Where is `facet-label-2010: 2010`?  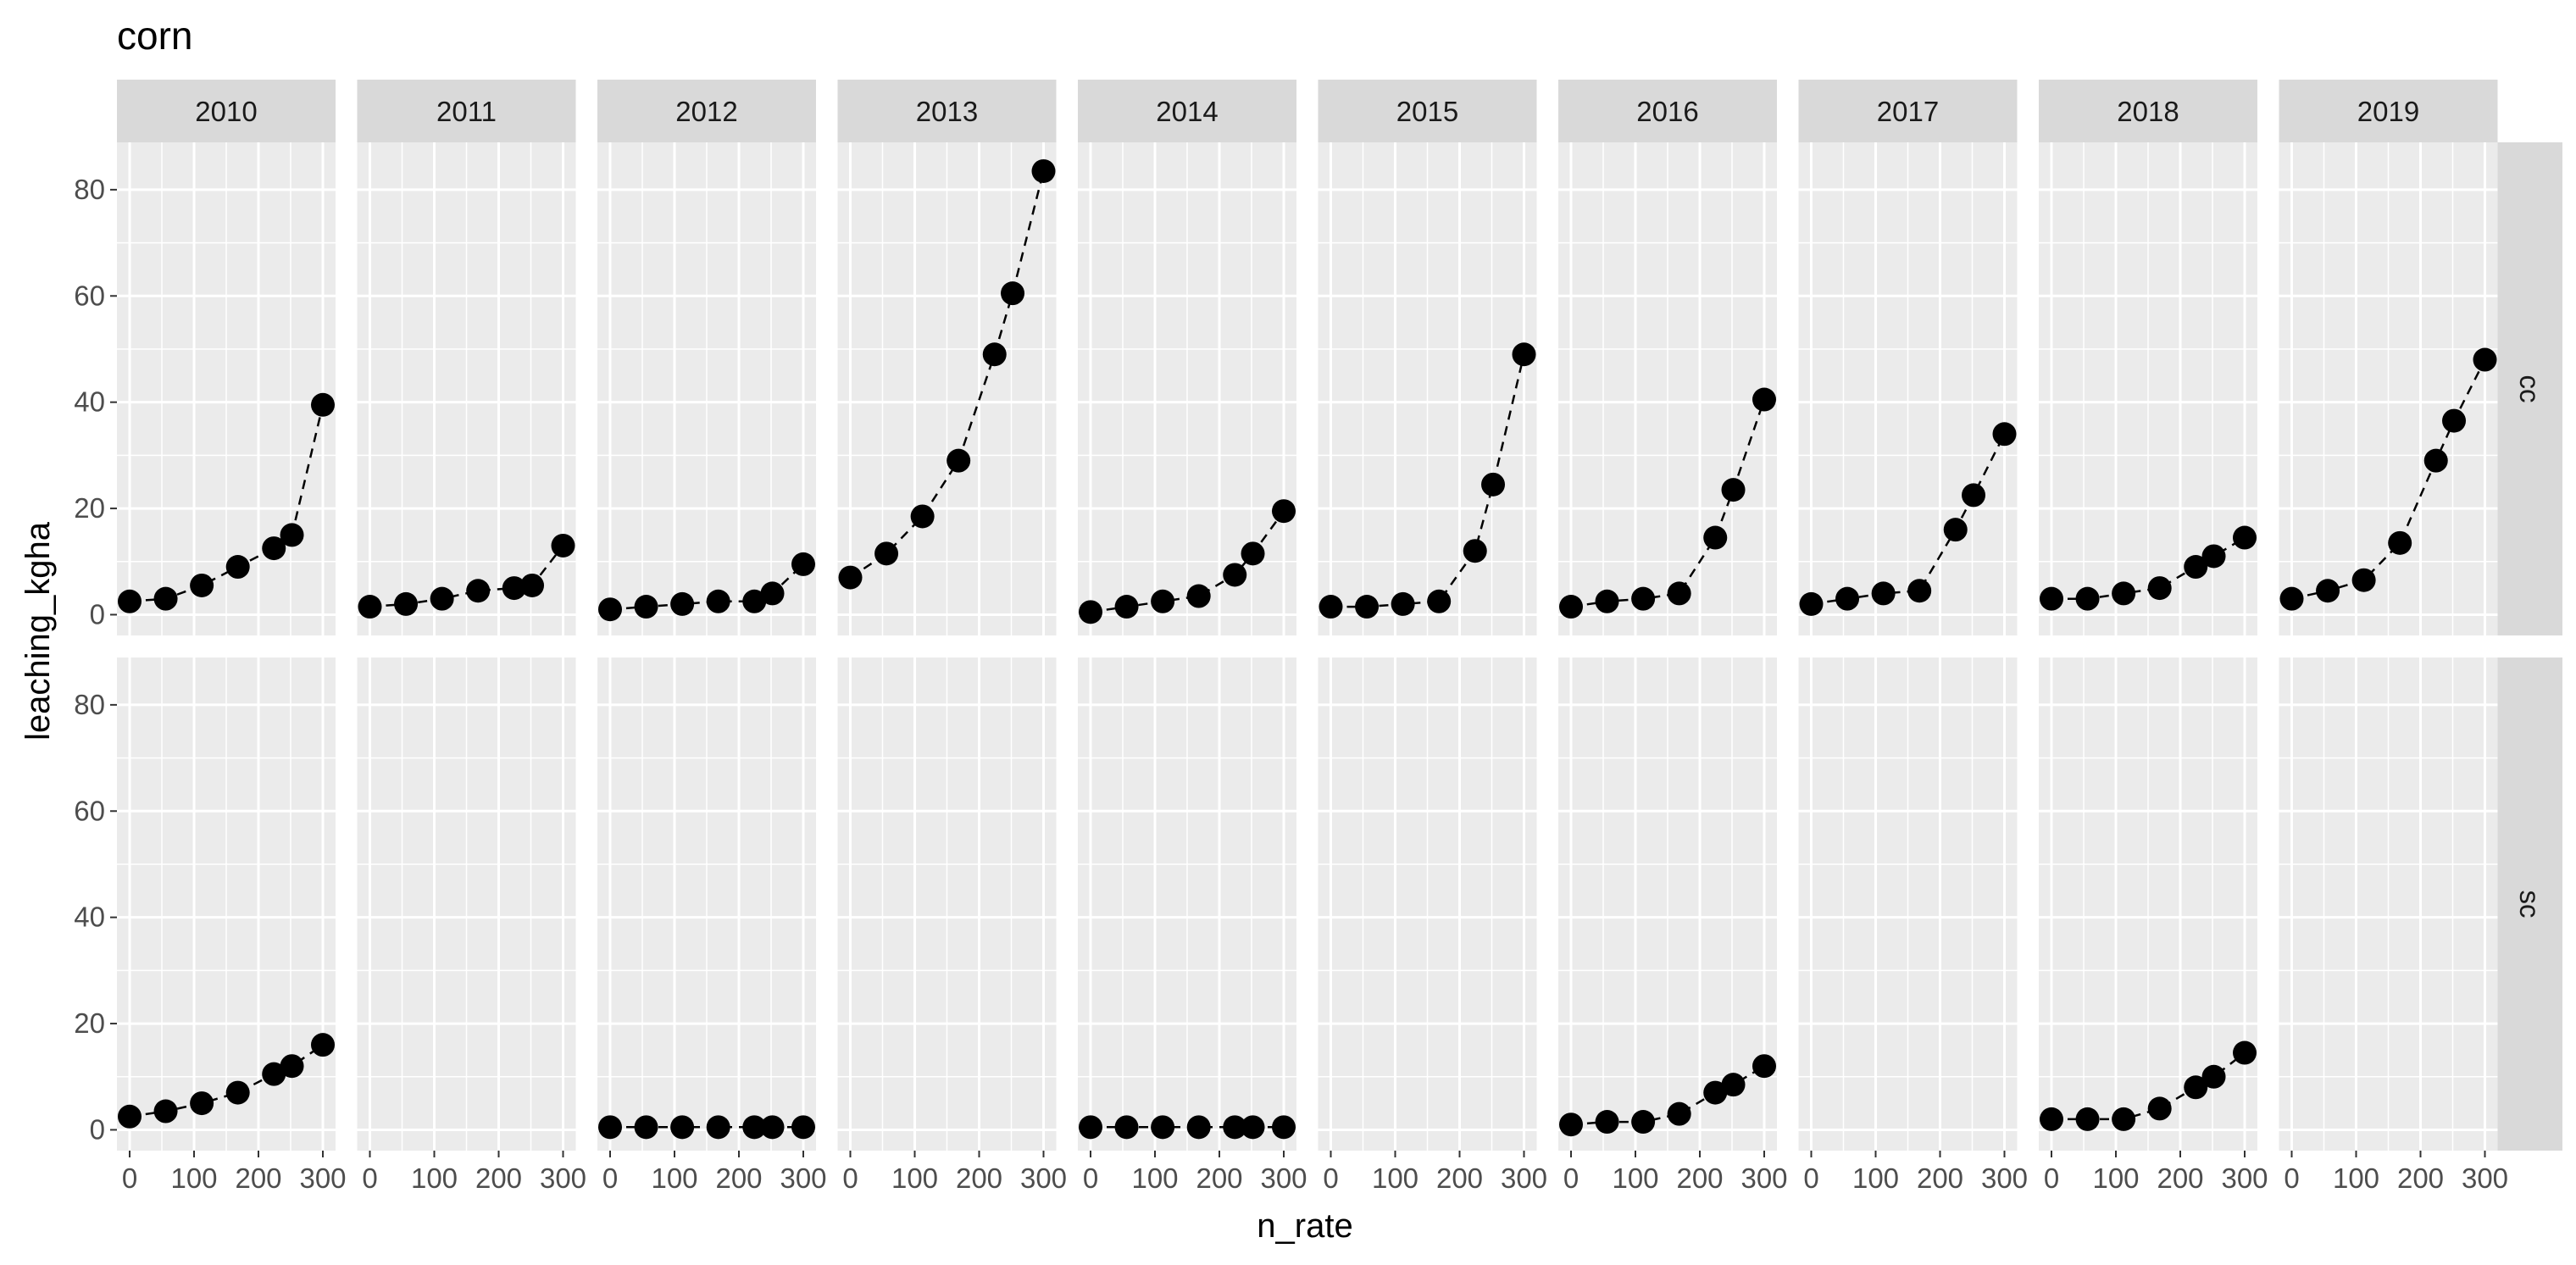 facet-label-2010: 2010 is located at coordinates (226, 111).